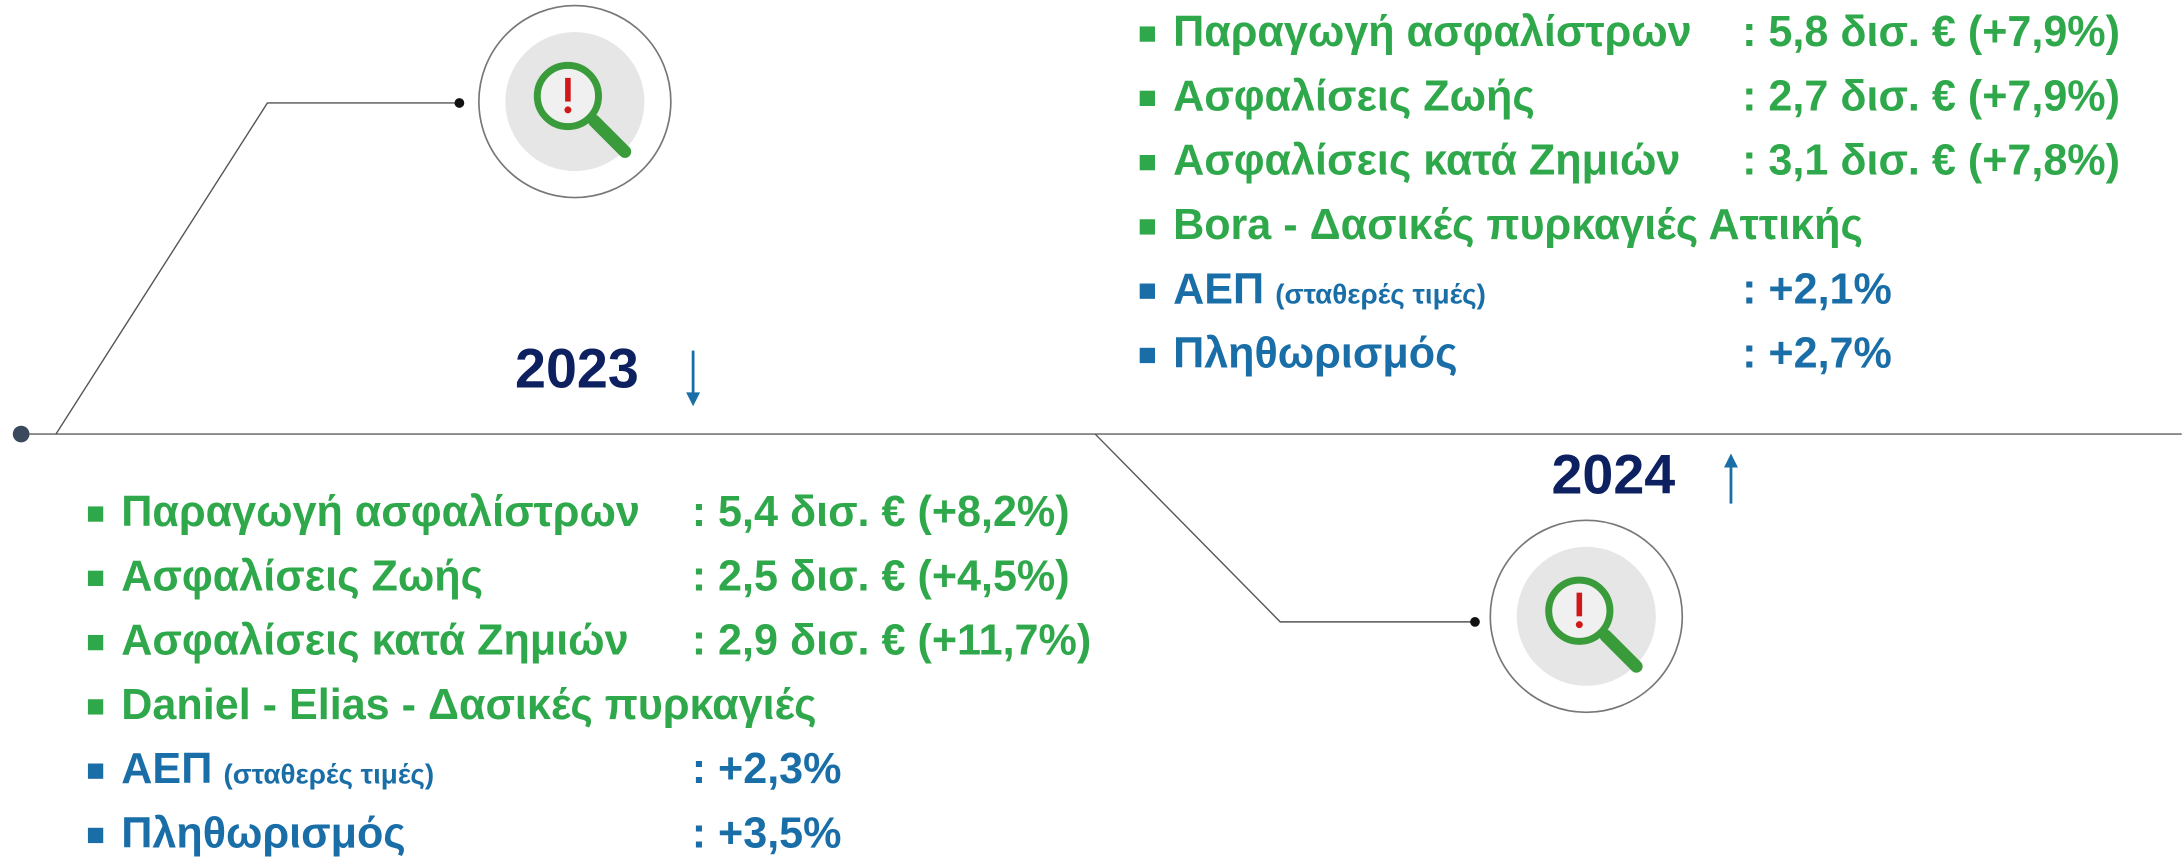 The image size is (2182, 857). I want to click on item-value: : +3,5%, so click(767, 833).